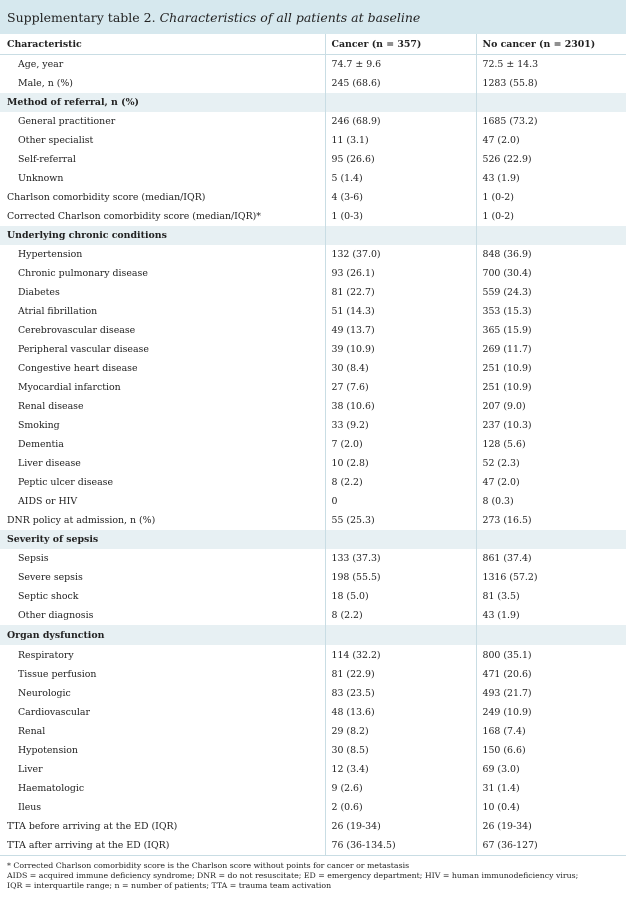  Describe the element at coordinates (550, 769) in the screenshot. I see `no-cancer-value: 69 (3.0)` at that location.